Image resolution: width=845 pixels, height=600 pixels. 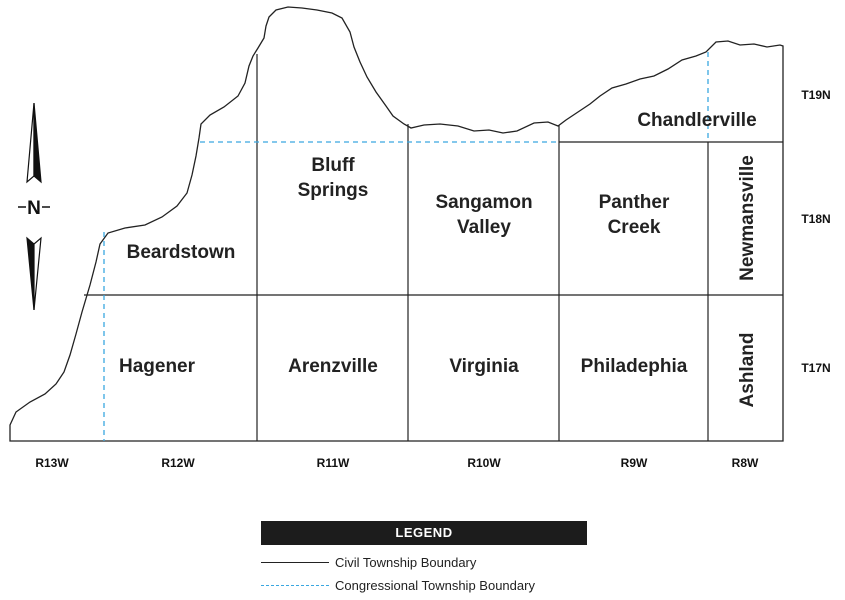 I want to click on township-label-sangamon-valley: Valley, so click(x=484, y=227).